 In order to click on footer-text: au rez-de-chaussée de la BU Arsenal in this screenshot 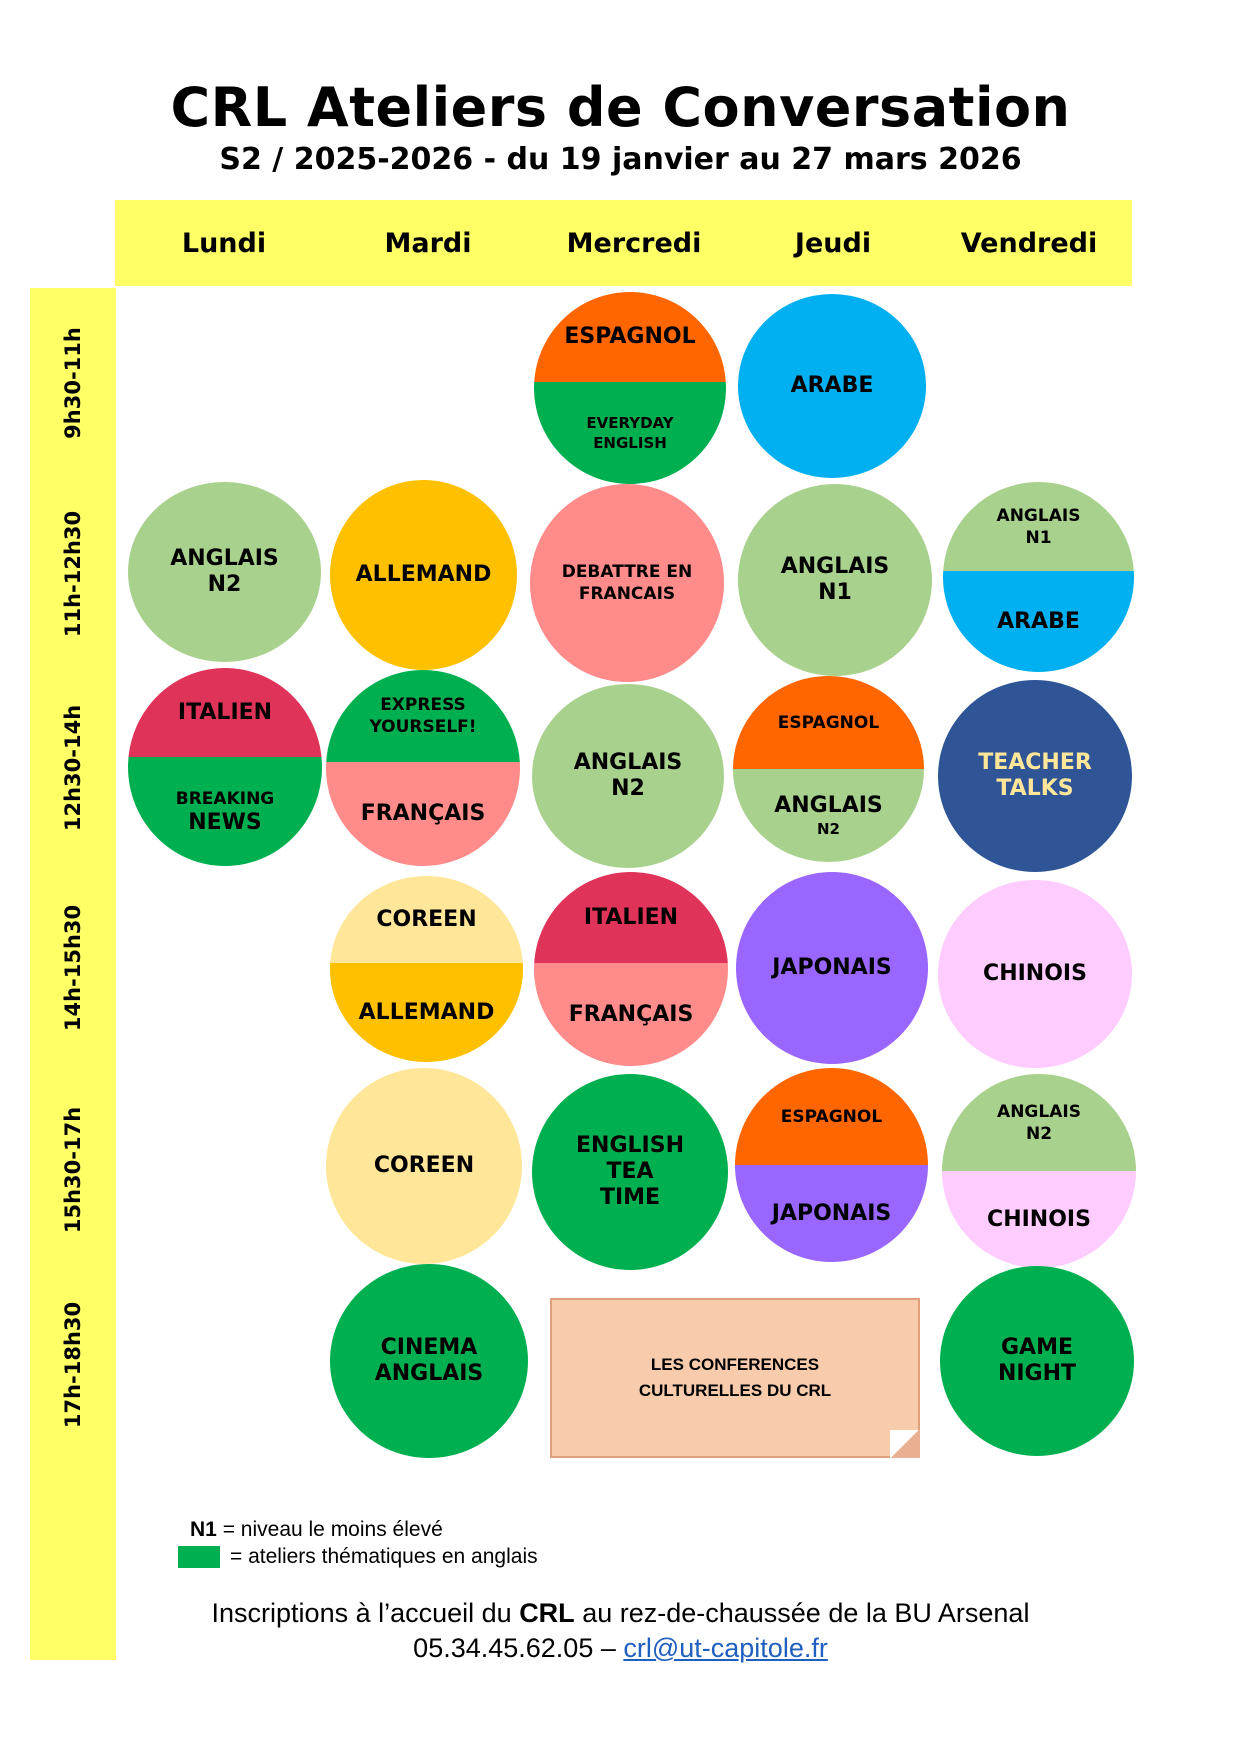, I will do `click(802, 1613)`.